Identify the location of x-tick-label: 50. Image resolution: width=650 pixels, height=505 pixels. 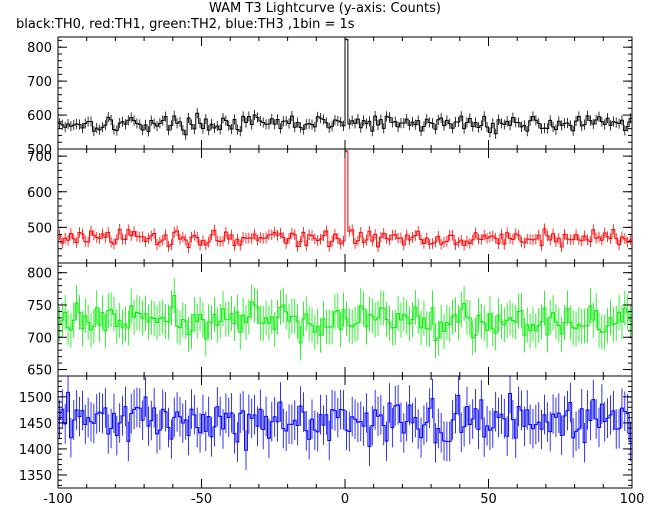
(488, 498).